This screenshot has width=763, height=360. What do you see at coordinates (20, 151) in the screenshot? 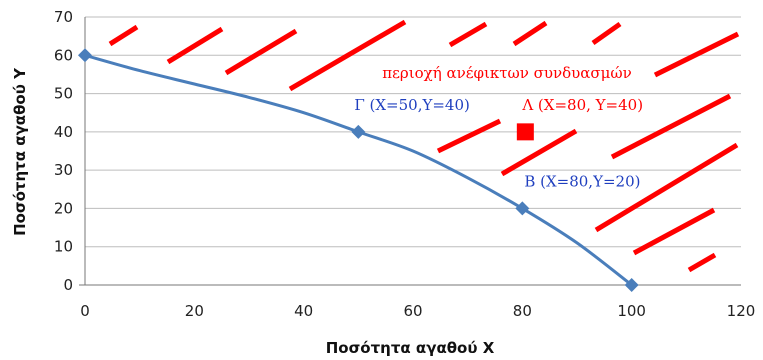
I see `y-axis-title: Ποσότητα αγαθού Y` at bounding box center [20, 151].